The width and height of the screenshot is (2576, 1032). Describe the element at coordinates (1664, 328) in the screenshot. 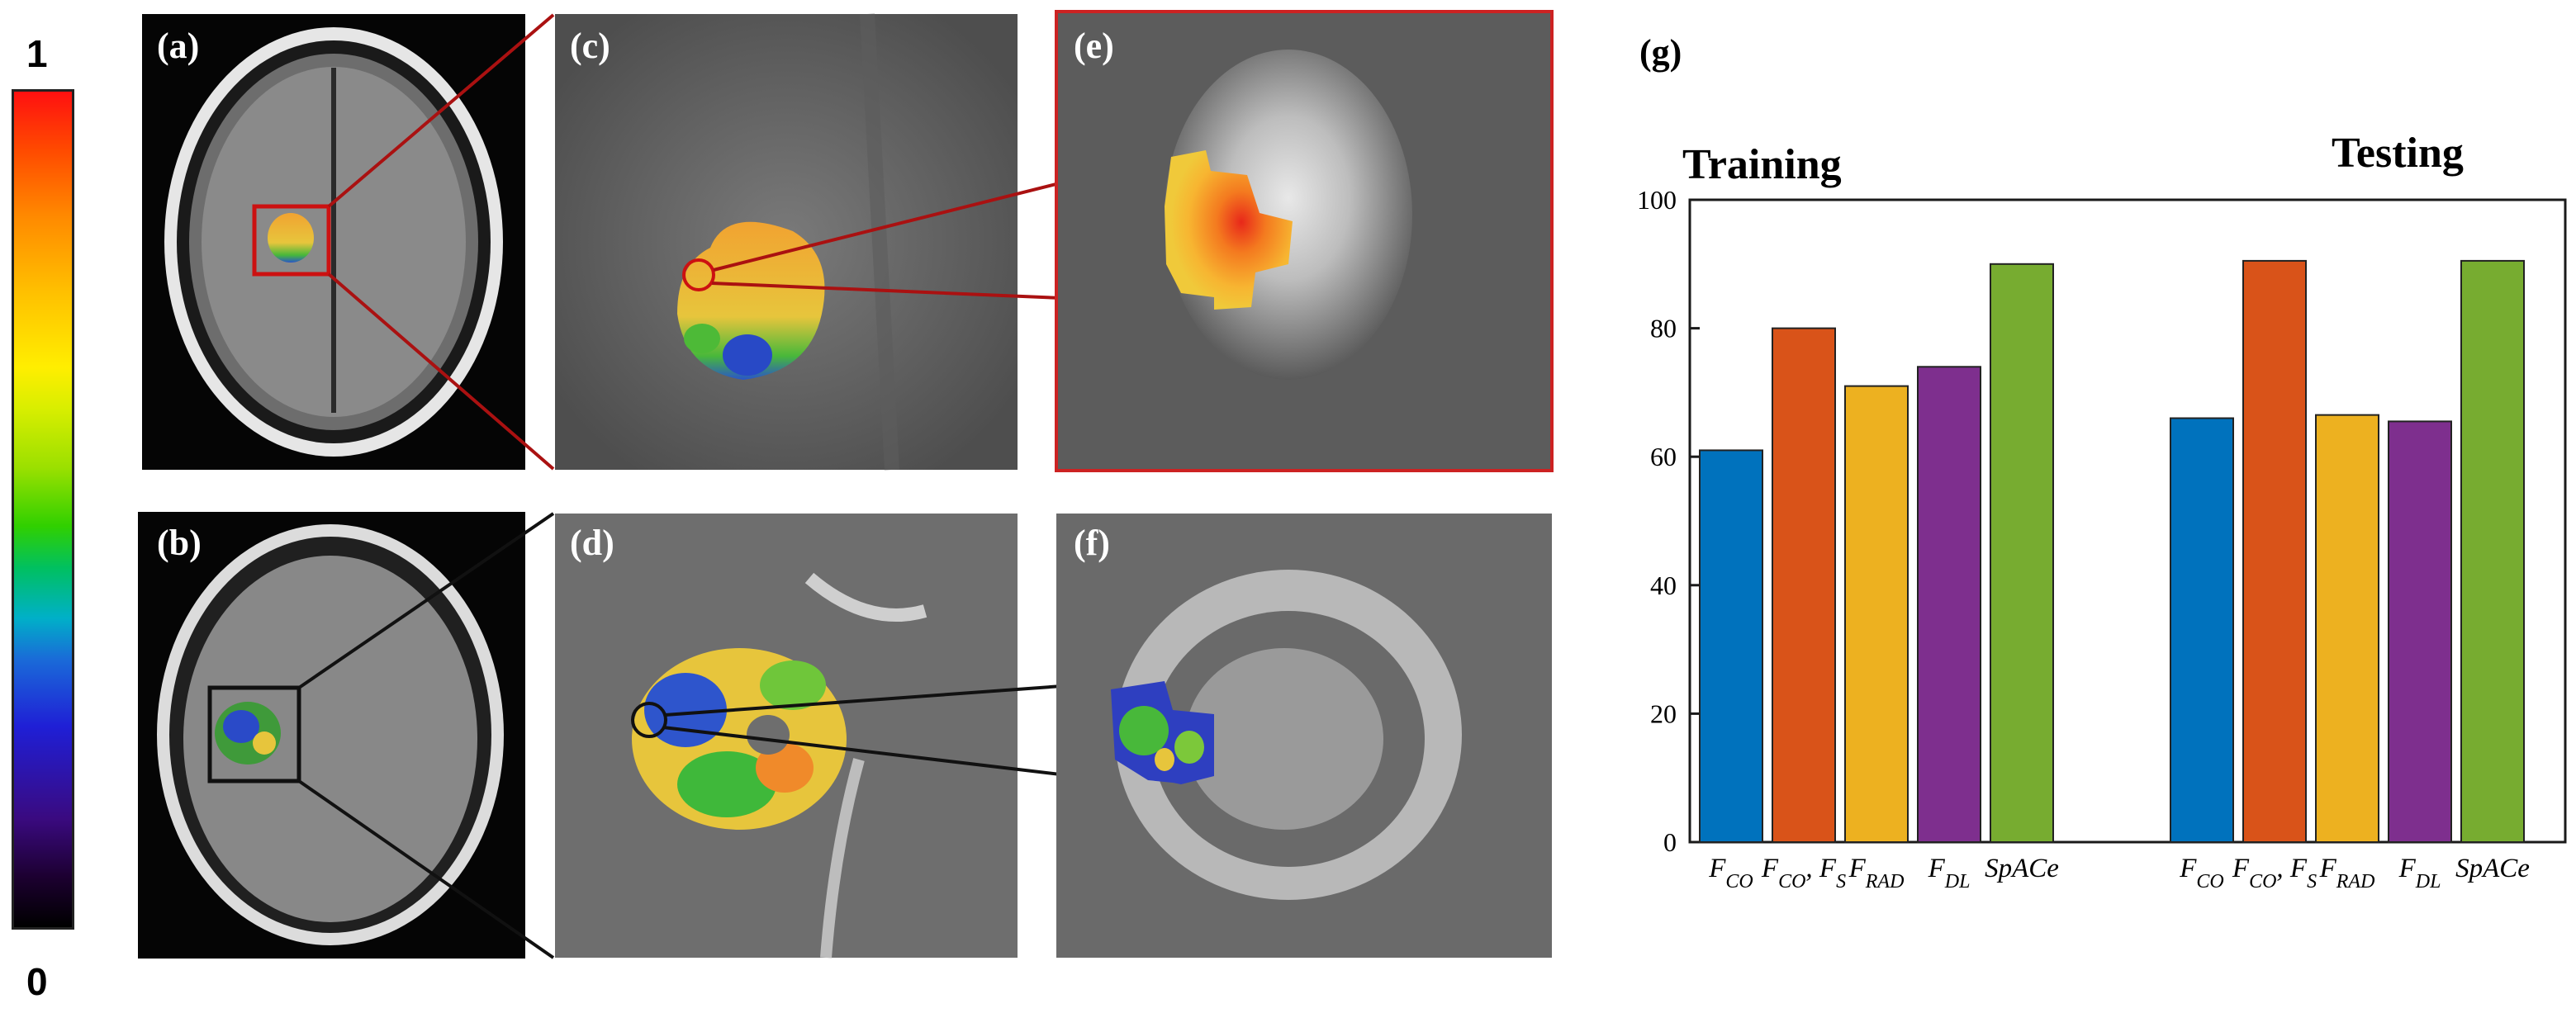

I see `y-tick-label: 80` at that location.